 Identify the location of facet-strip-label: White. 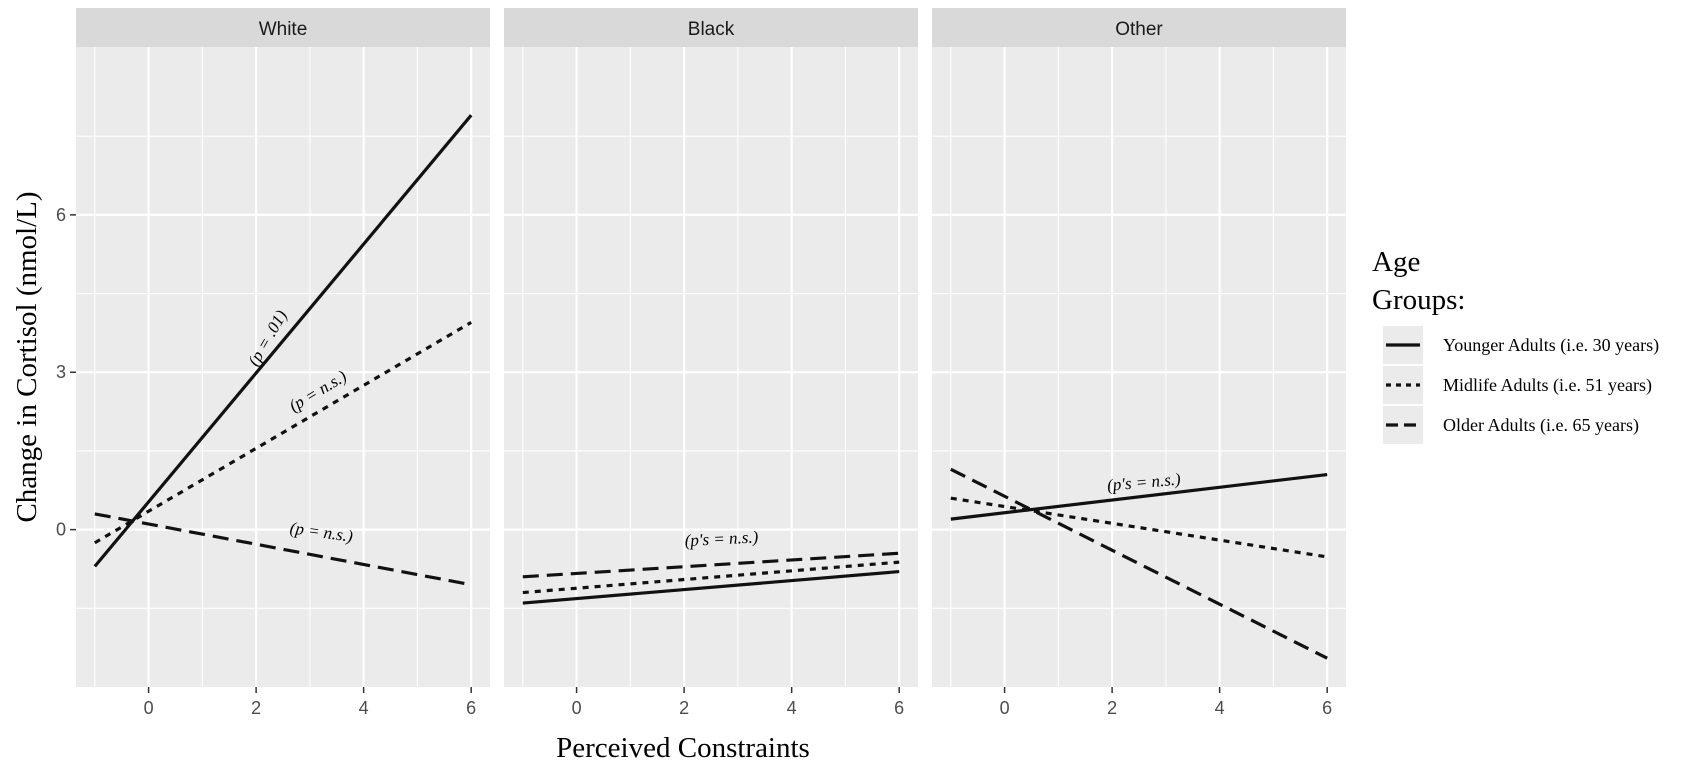
(283, 29).